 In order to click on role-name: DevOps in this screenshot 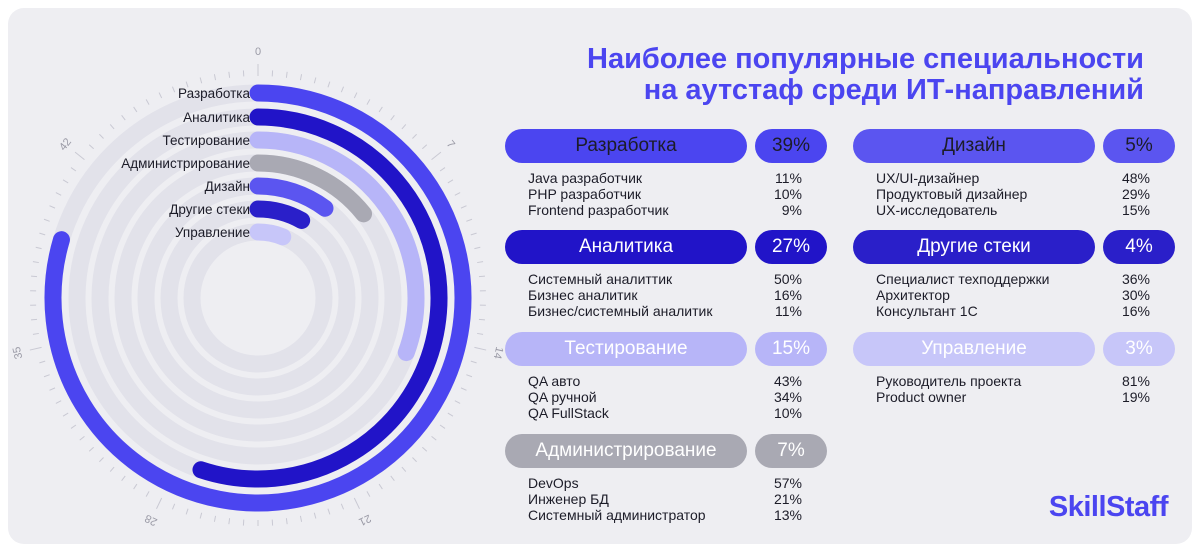, I will do `click(553, 483)`.